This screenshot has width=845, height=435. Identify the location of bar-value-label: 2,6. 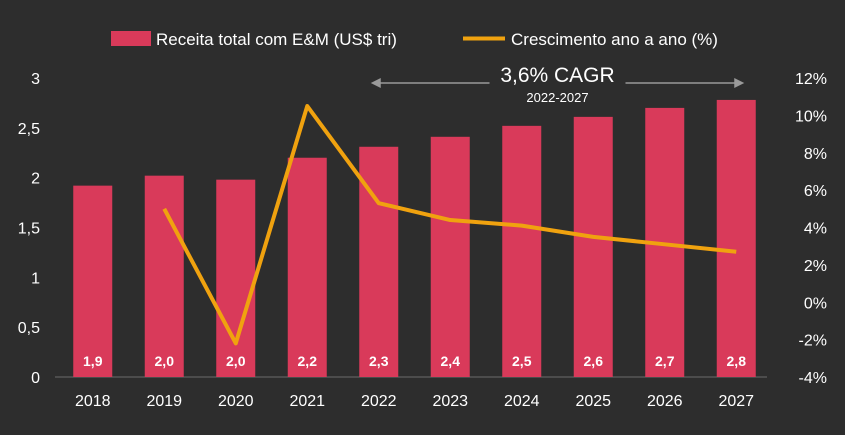
(594, 361).